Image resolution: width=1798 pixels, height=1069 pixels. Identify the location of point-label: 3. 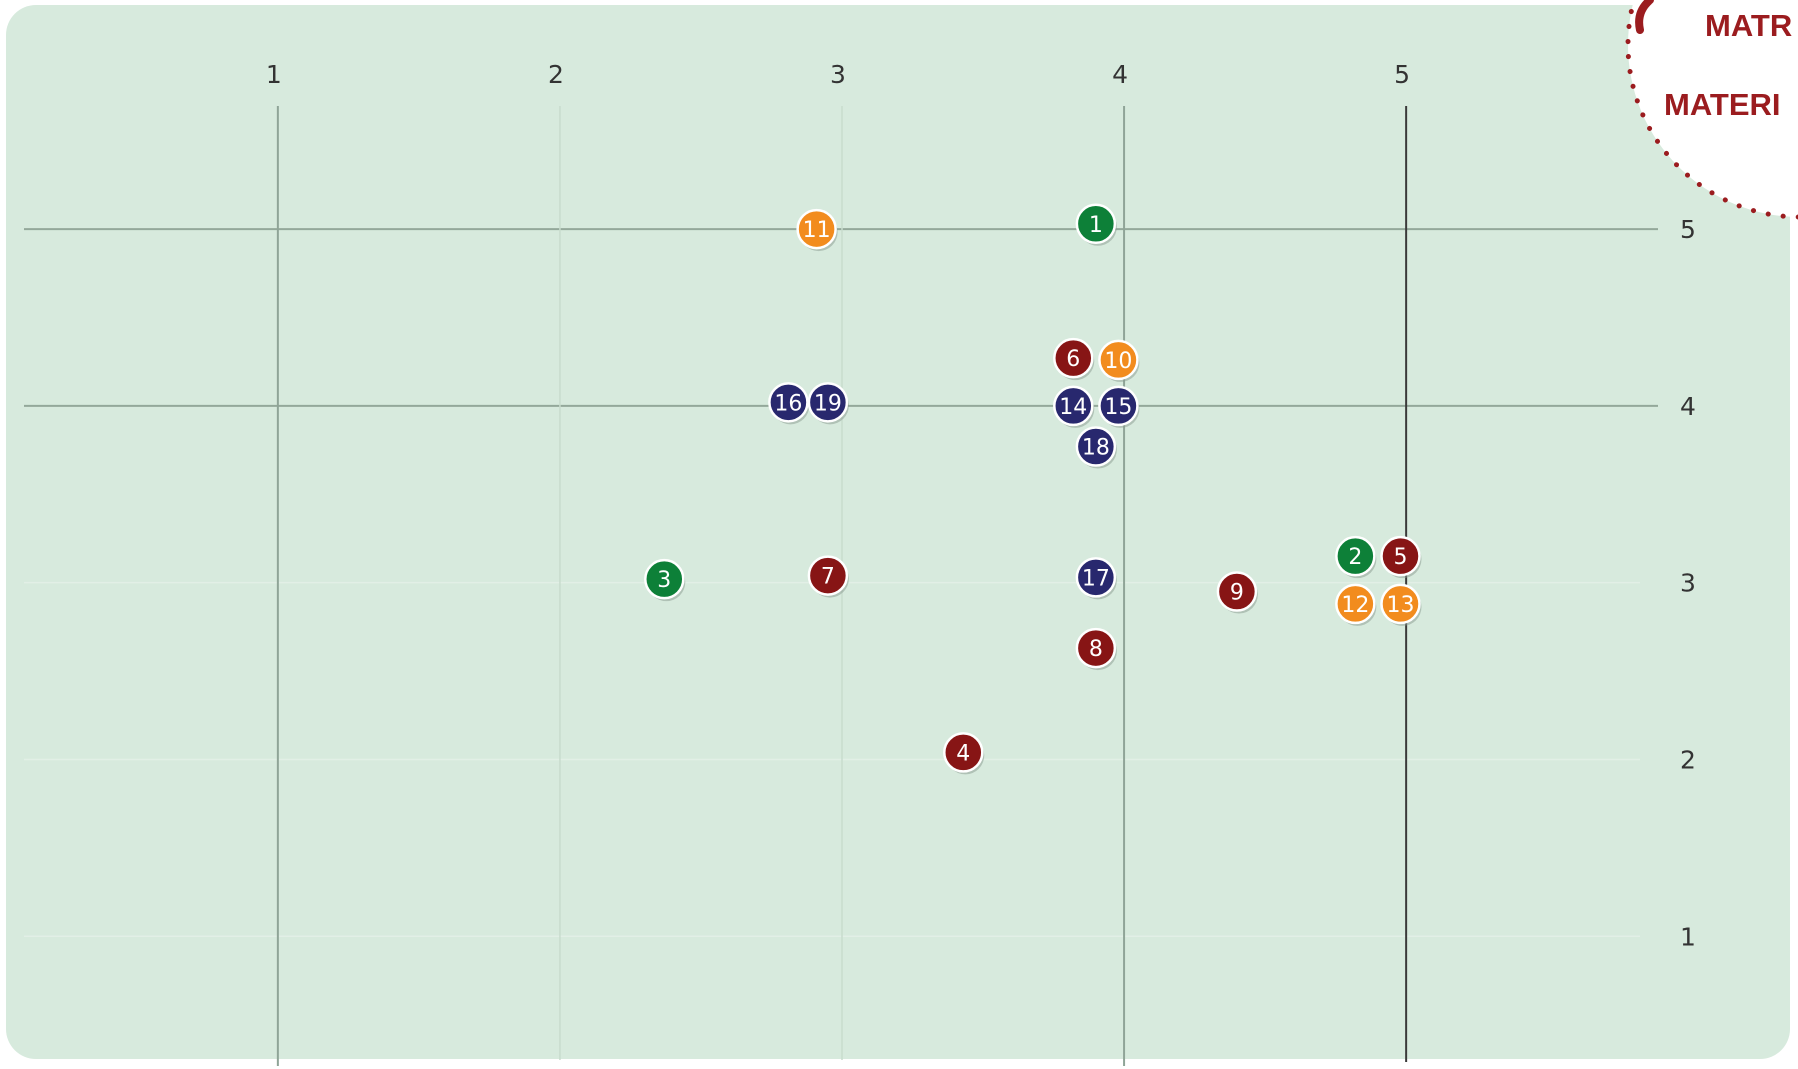
(664, 580).